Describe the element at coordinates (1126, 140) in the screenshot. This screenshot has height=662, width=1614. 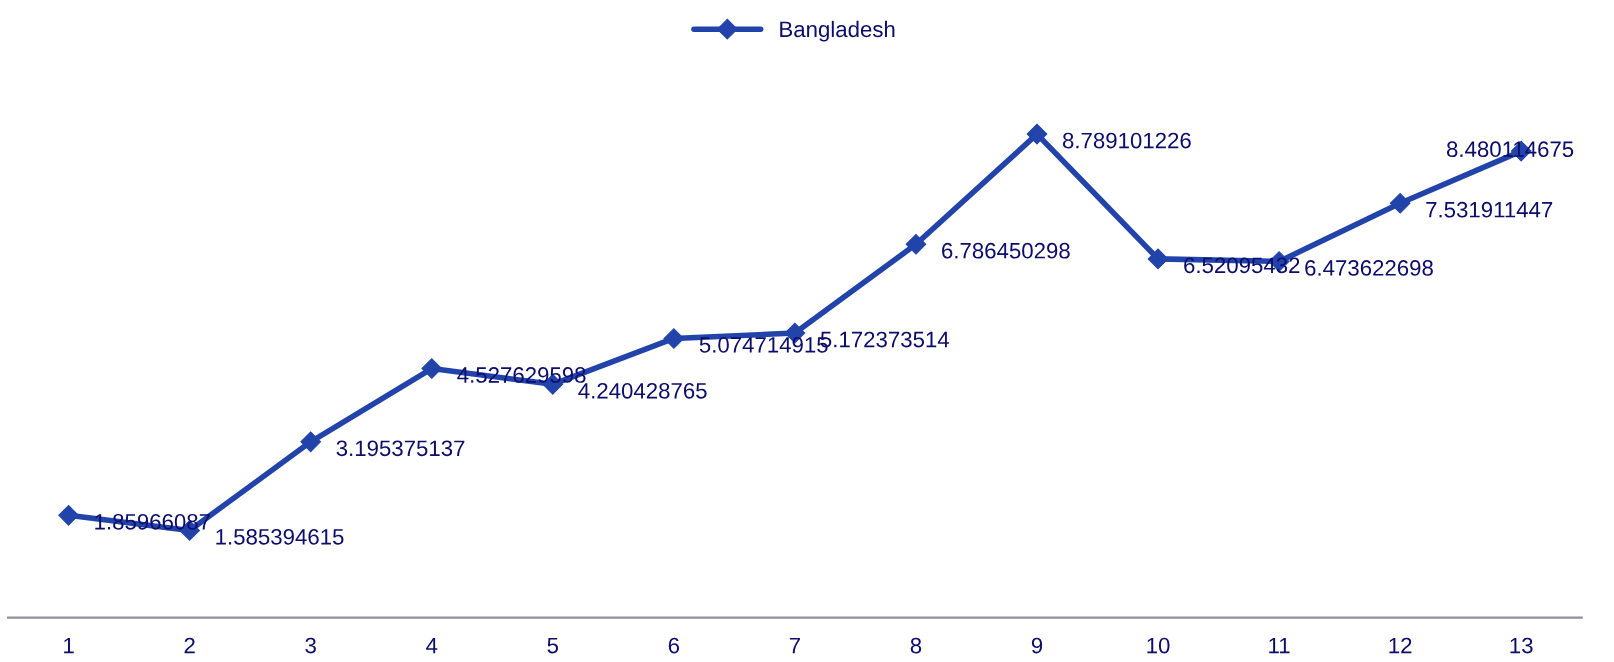
I see `data-label: 8.789101226` at that location.